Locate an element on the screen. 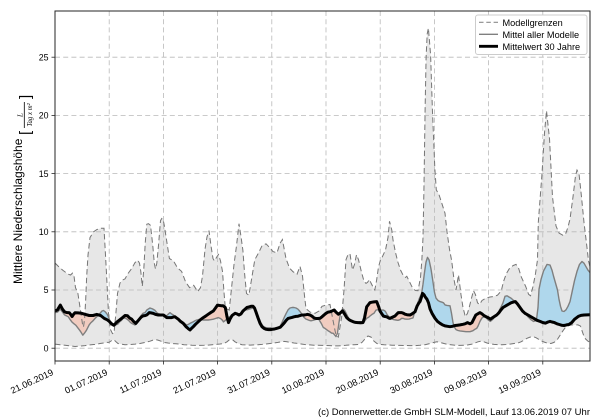 The height and width of the screenshot is (420, 600). svg-text: 0 is located at coordinates (46, 348).